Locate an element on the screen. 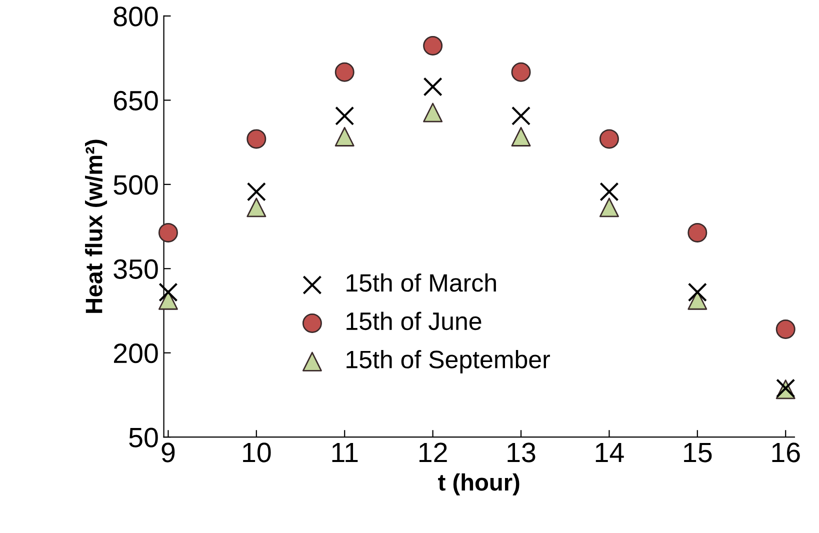 The height and width of the screenshot is (533, 819). y-tick-label: 50 is located at coordinates (143, 438).